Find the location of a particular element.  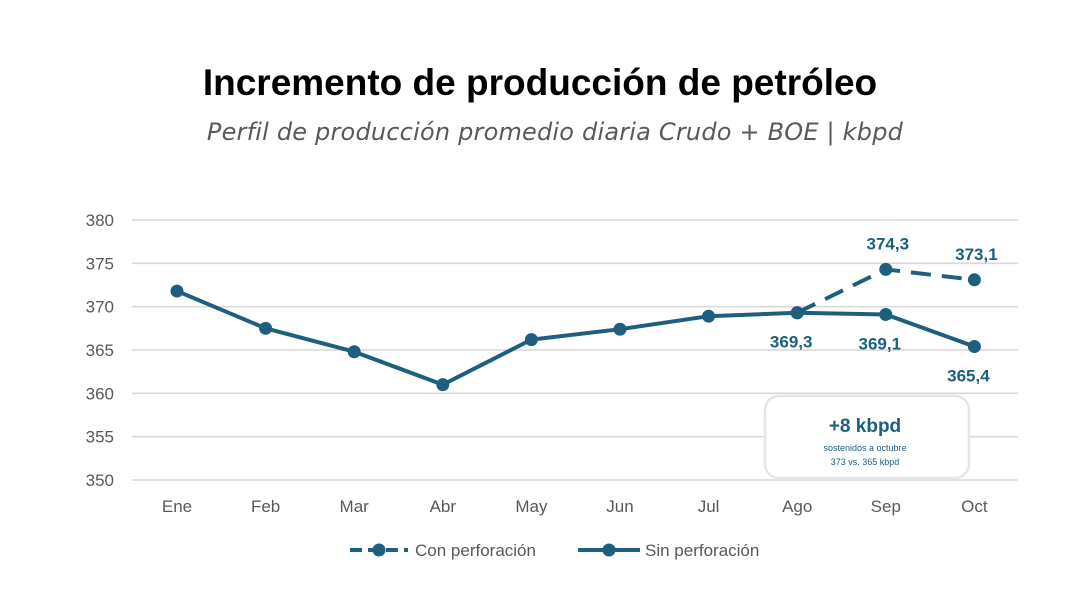

legend-marker-con-perforacion is located at coordinates (379, 550).